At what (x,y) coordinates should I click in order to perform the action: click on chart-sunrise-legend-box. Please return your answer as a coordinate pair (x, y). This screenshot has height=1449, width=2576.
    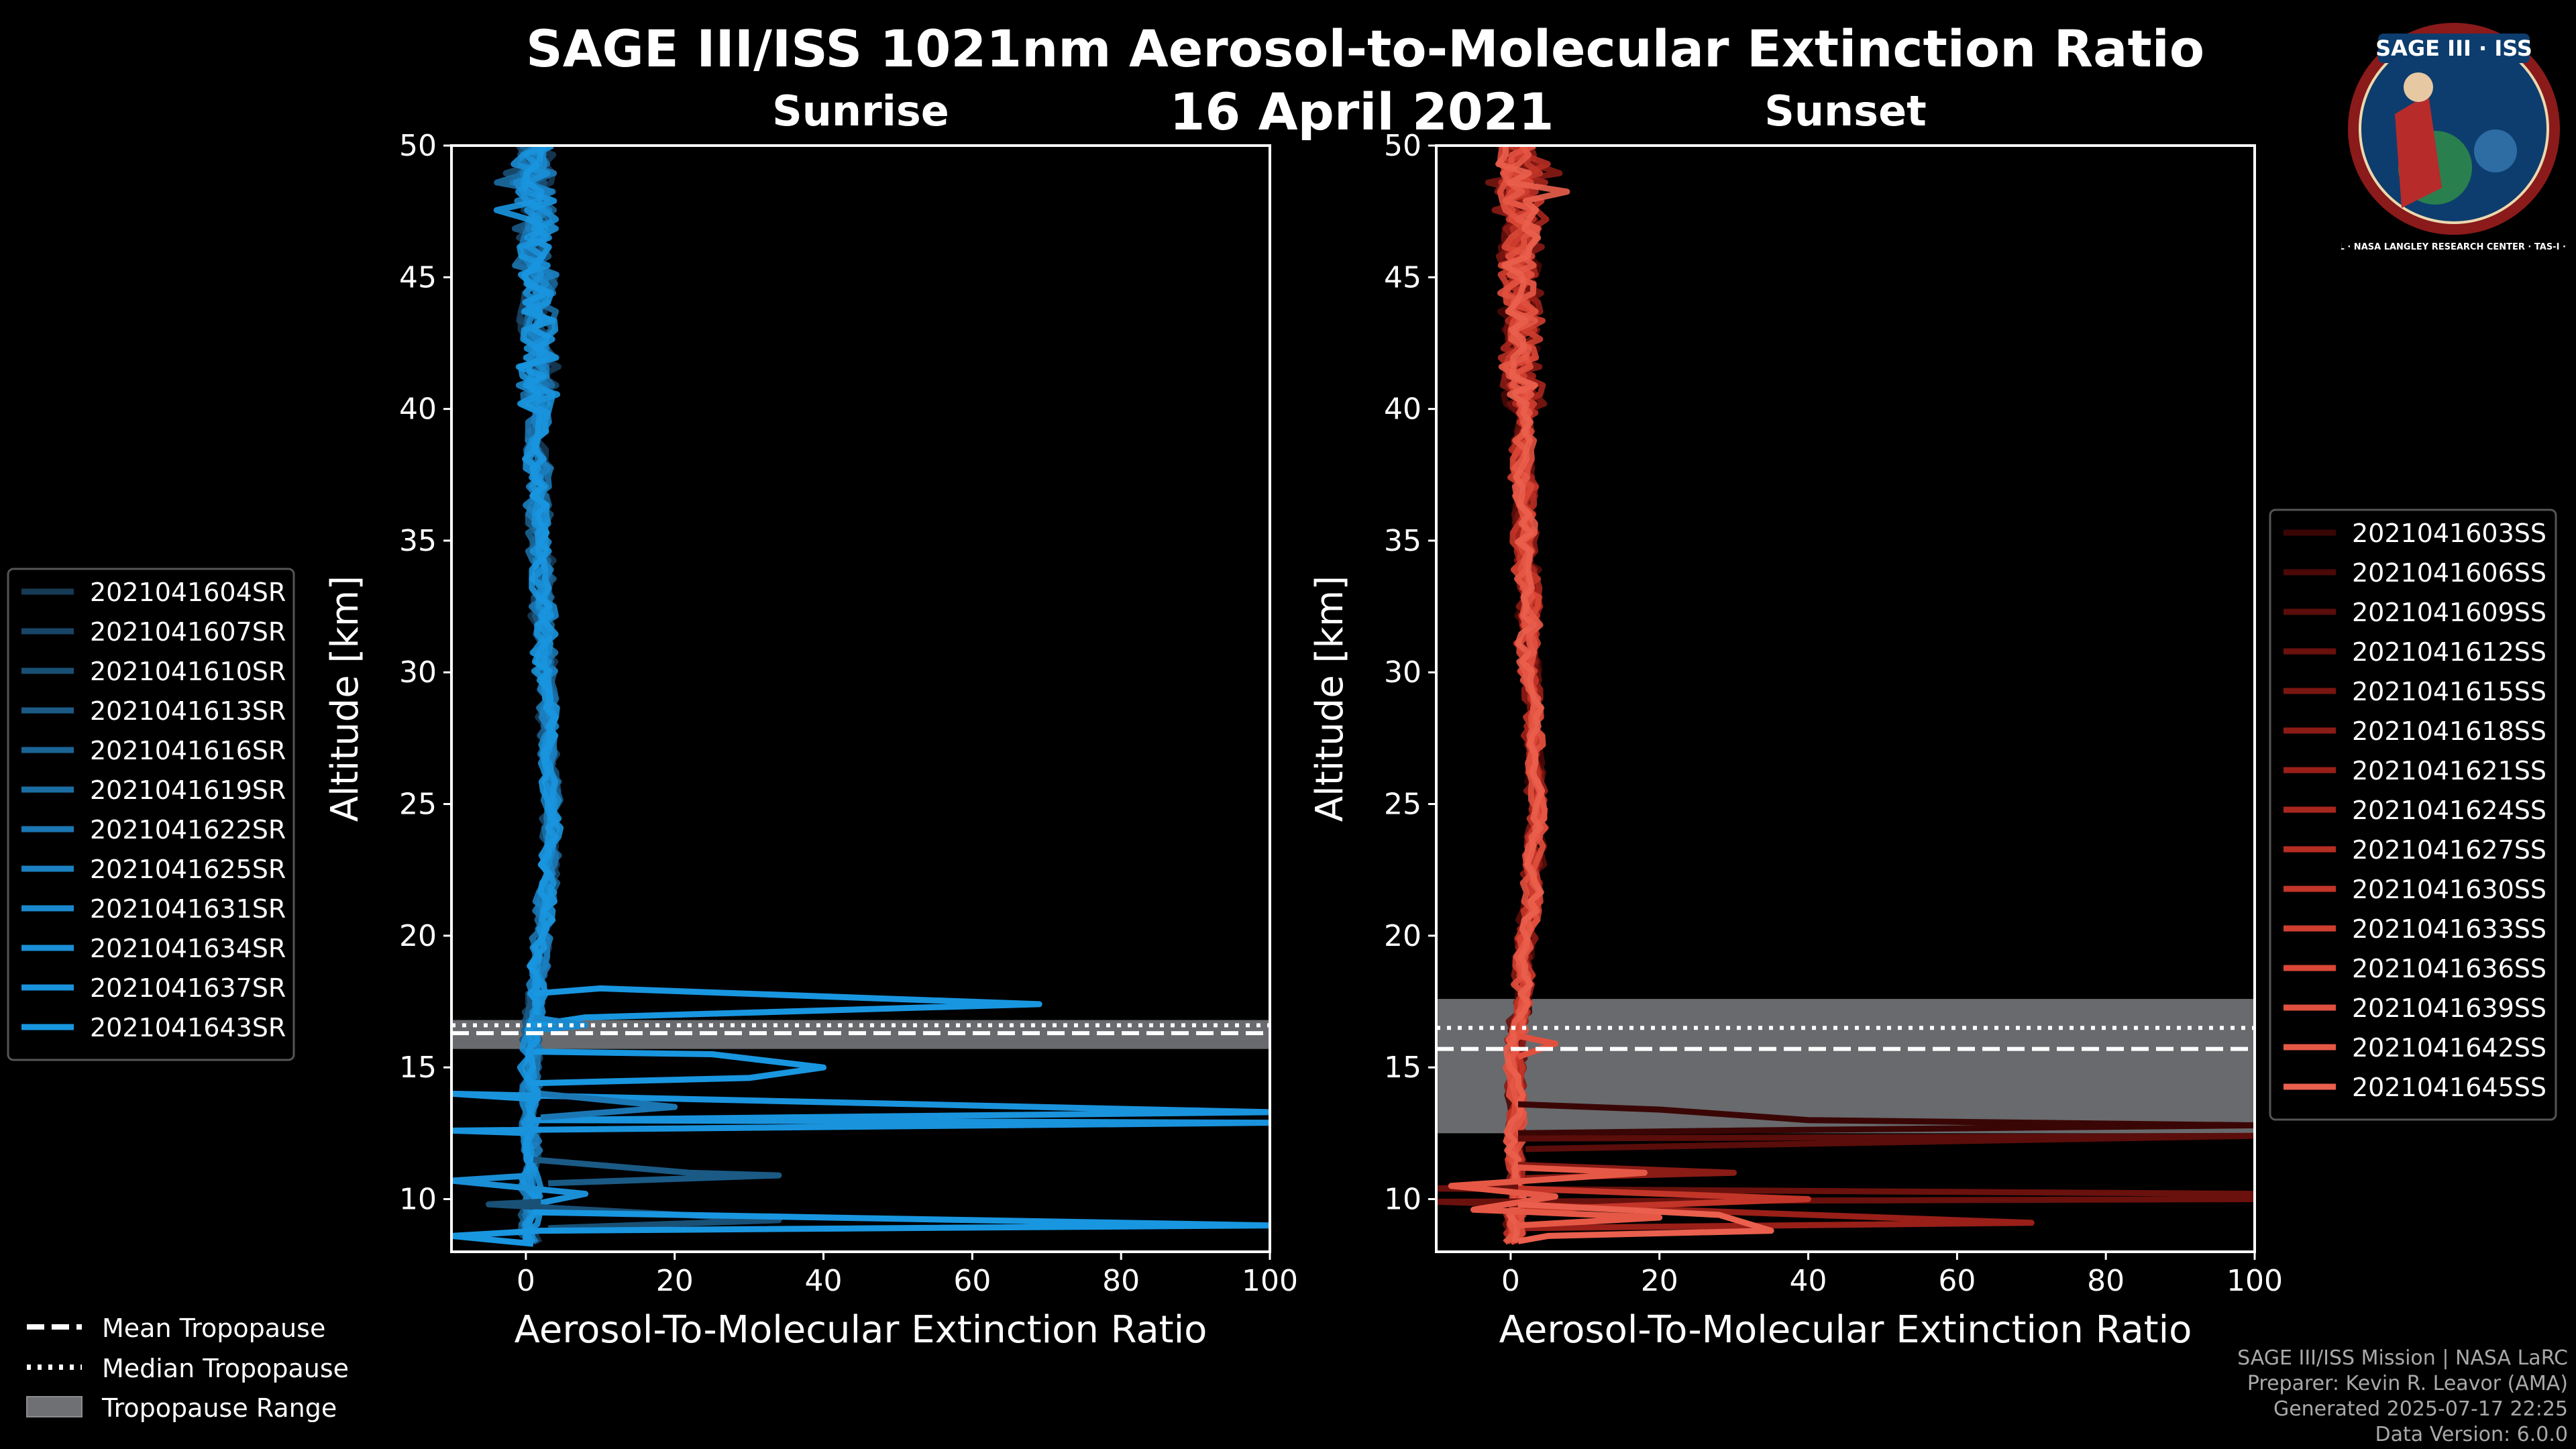
    Looking at the image, I should click on (151, 814).